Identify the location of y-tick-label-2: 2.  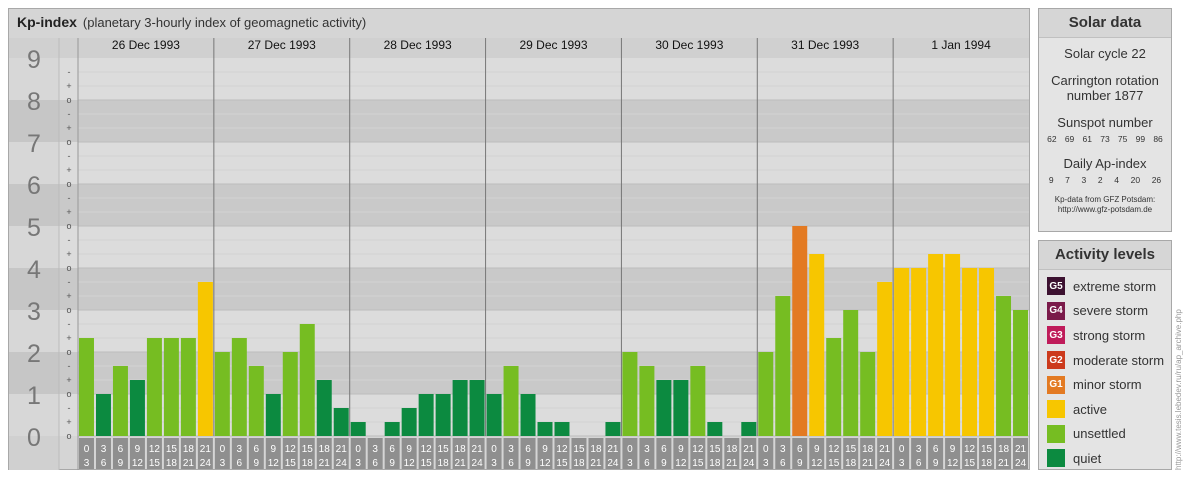
(34, 354).